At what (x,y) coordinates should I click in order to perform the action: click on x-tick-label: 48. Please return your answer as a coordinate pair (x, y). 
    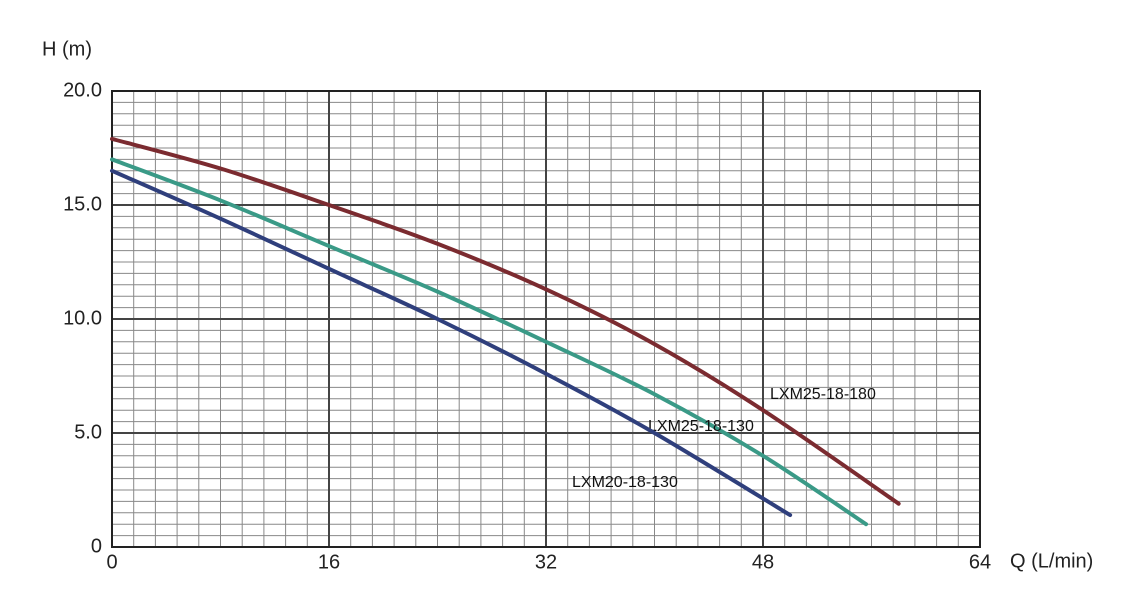
    Looking at the image, I should click on (763, 562).